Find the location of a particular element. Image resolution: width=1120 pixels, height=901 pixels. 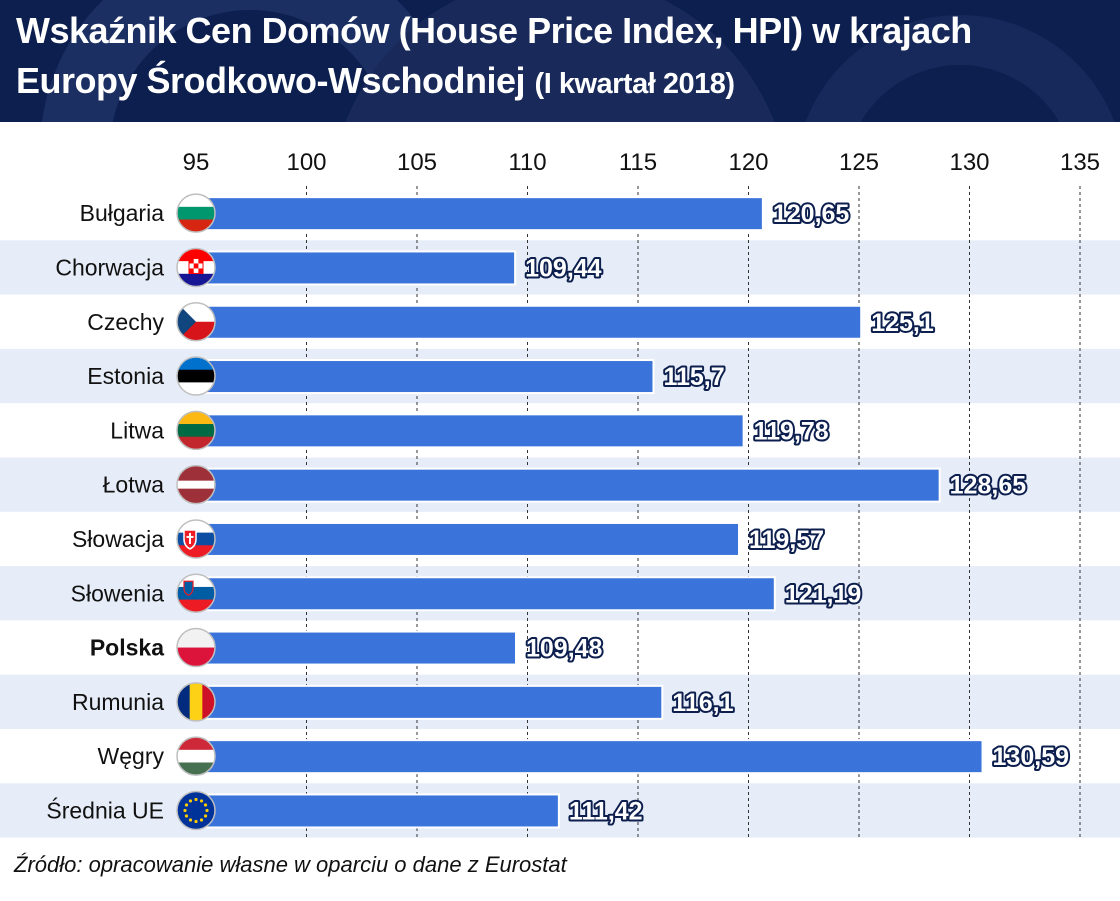

flag-latvia-icon is located at coordinates (196, 484).